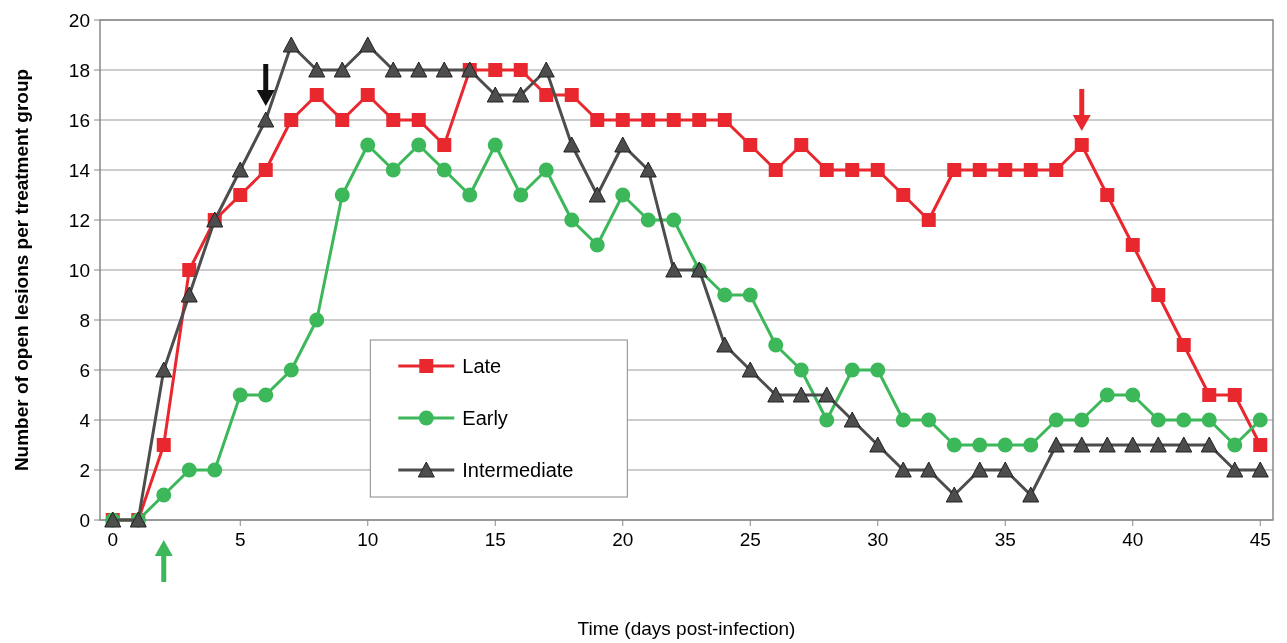  Describe the element at coordinates (623, 539) in the screenshot. I see `x-tick-label: 20` at that location.